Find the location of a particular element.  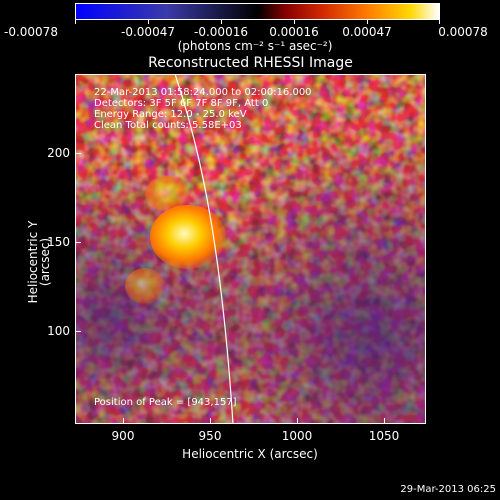

colorbar-label: 0.00047 is located at coordinates (367, 32).